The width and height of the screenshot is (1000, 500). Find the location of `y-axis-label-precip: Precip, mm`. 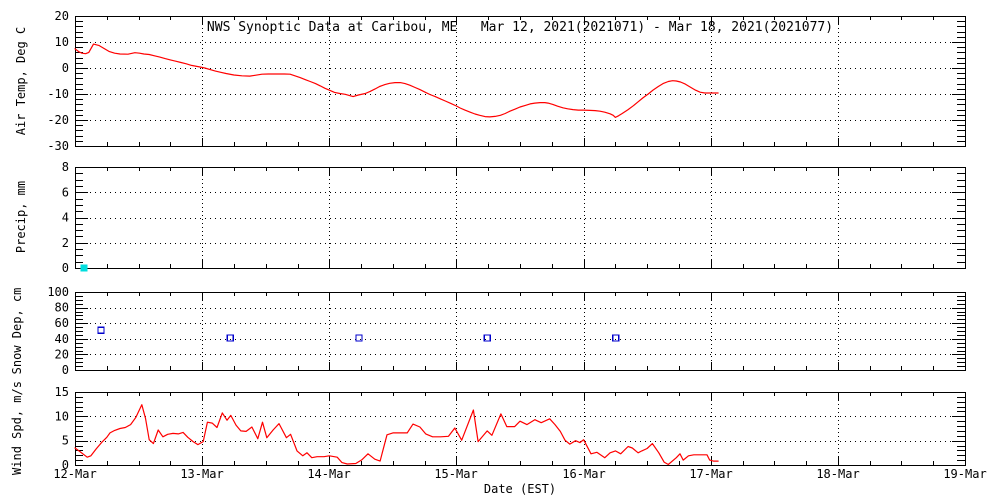

y-axis-label-precip: Precip, mm is located at coordinates (21, 217).